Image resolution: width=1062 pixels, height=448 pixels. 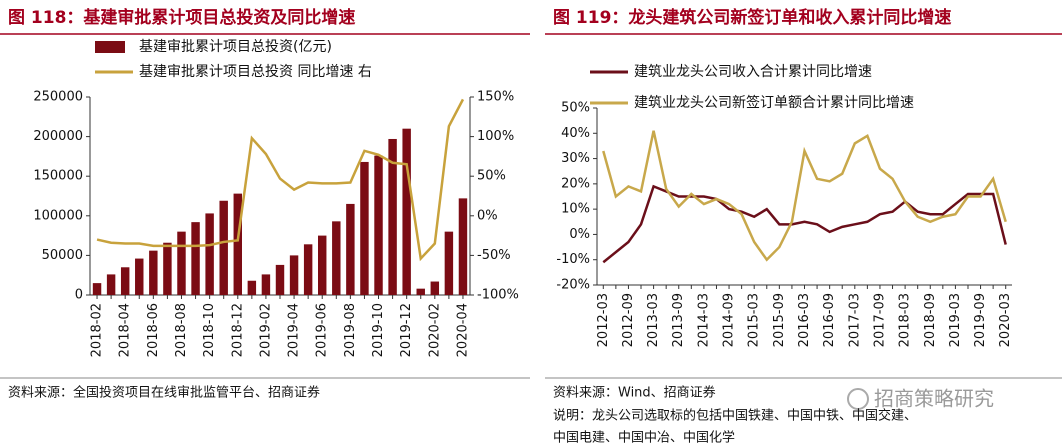 What do you see at coordinates (774, 102) in the screenshot?
I see `legend-label: 建筑业龙头公司新签订单额合计累计同比增速` at bounding box center [774, 102].